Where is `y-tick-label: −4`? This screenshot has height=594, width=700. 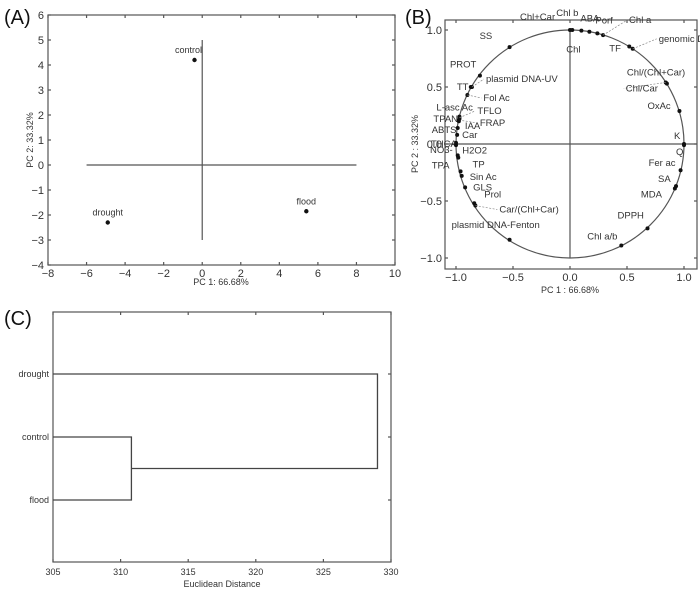 y-tick-label: −4 is located at coordinates (37, 266).